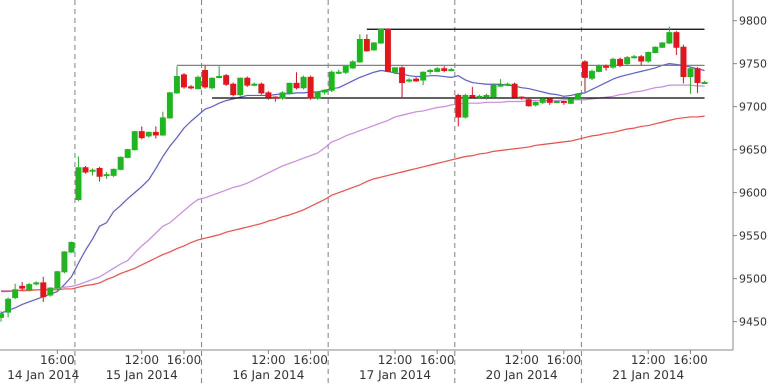  What do you see at coordinates (753, 193) in the screenshot?
I see `y-tick-label: 9600` at bounding box center [753, 193].